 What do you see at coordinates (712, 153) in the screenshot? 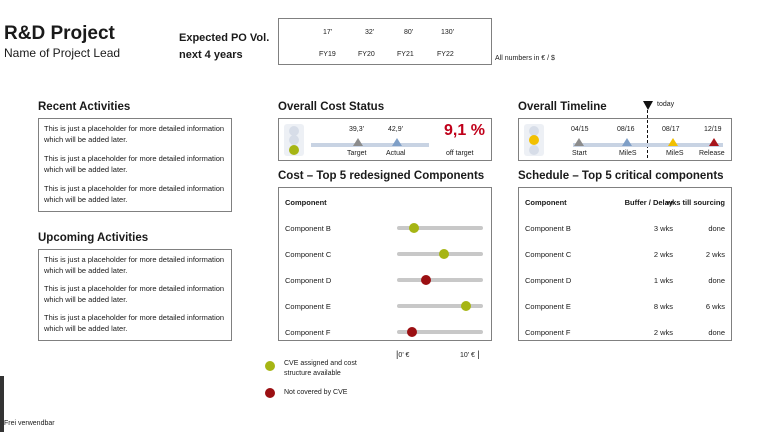
I see `milestone-label: Release` at bounding box center [712, 153].